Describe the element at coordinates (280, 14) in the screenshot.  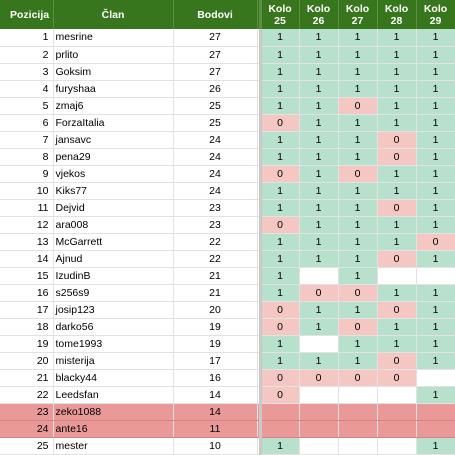
I see `header-kolo-25: Kolo 25` at that location.